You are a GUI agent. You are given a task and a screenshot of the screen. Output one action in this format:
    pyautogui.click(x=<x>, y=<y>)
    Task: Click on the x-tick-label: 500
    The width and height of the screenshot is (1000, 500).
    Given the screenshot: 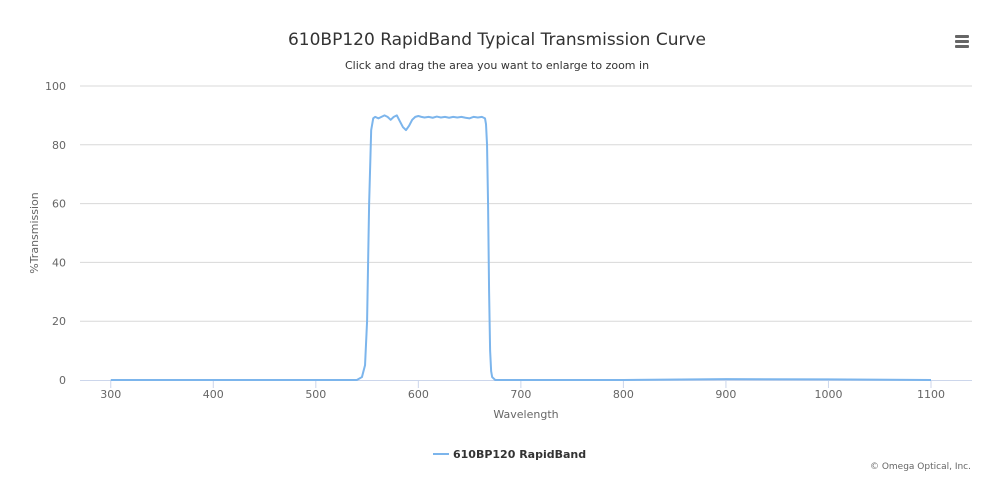 What is the action you would take?
    pyautogui.click(x=315, y=394)
    